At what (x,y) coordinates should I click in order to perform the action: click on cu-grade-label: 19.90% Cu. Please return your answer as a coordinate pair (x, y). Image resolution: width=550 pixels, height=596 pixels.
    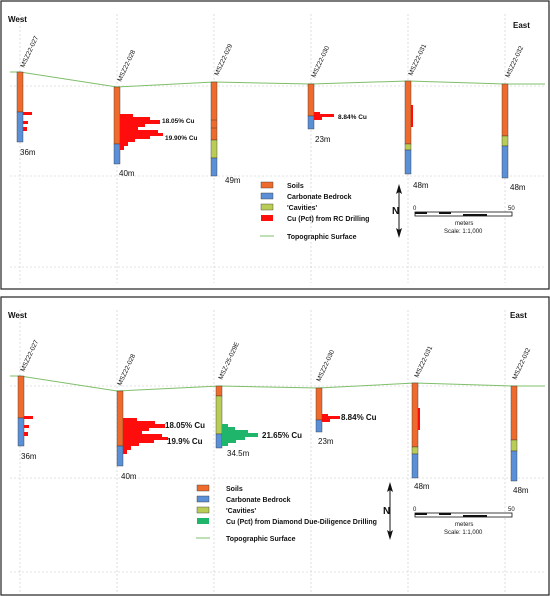
    Looking at the image, I should click on (181, 138).